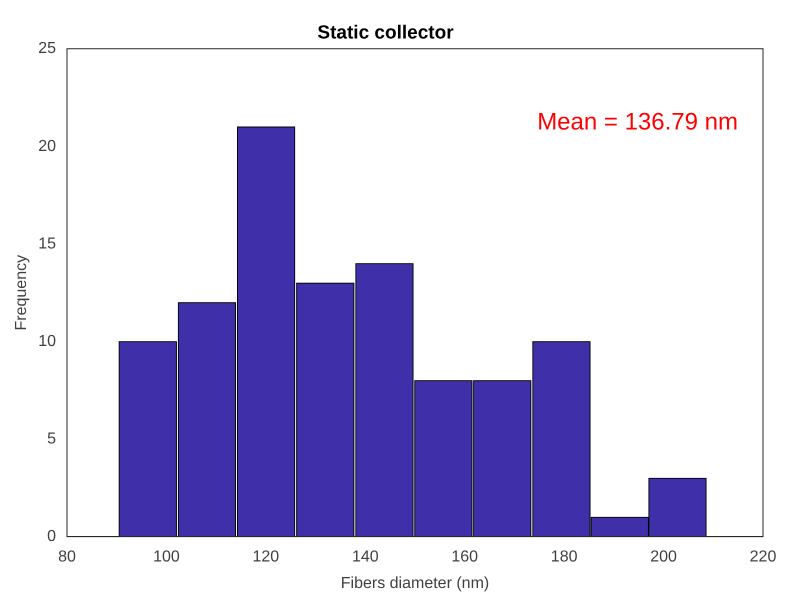 This screenshot has width=801, height=605. I want to click on y-axis-title: Frequency, so click(21, 292).